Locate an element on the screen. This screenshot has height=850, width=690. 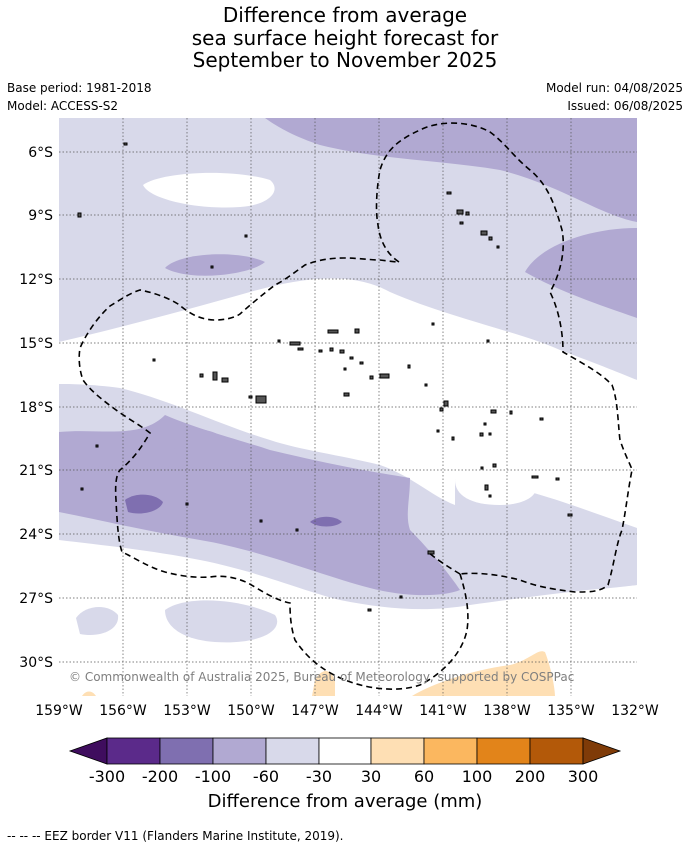
colorbar-tick-label: 300 is located at coordinates (583, 776).